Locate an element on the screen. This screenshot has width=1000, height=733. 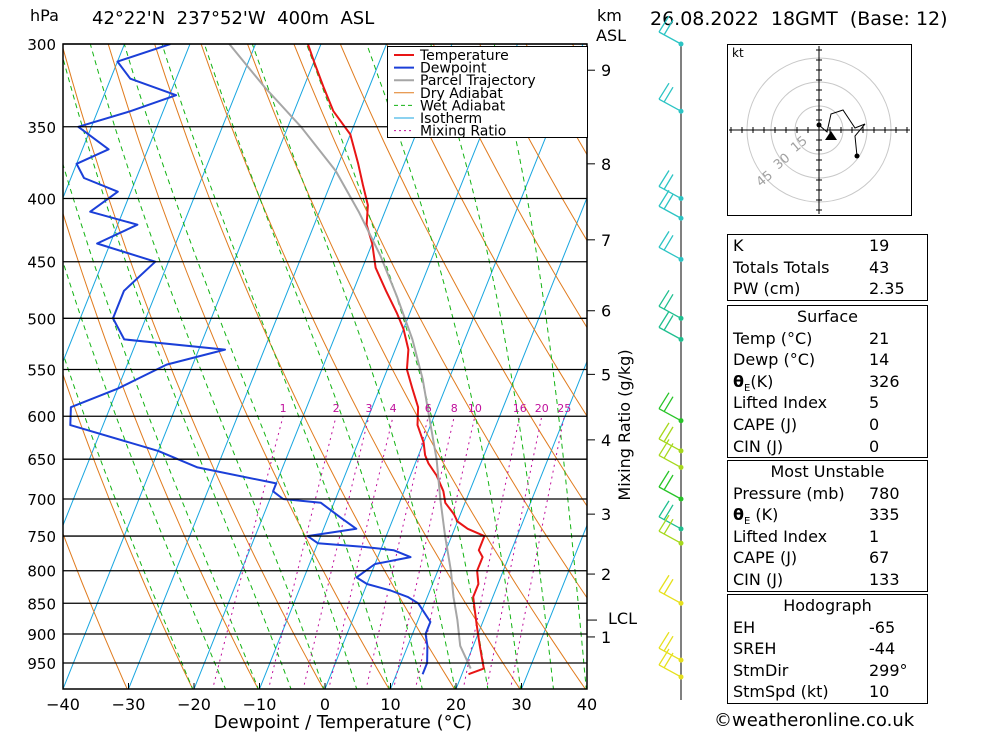
legend-label: Isotherm is located at coordinates (451, 119).